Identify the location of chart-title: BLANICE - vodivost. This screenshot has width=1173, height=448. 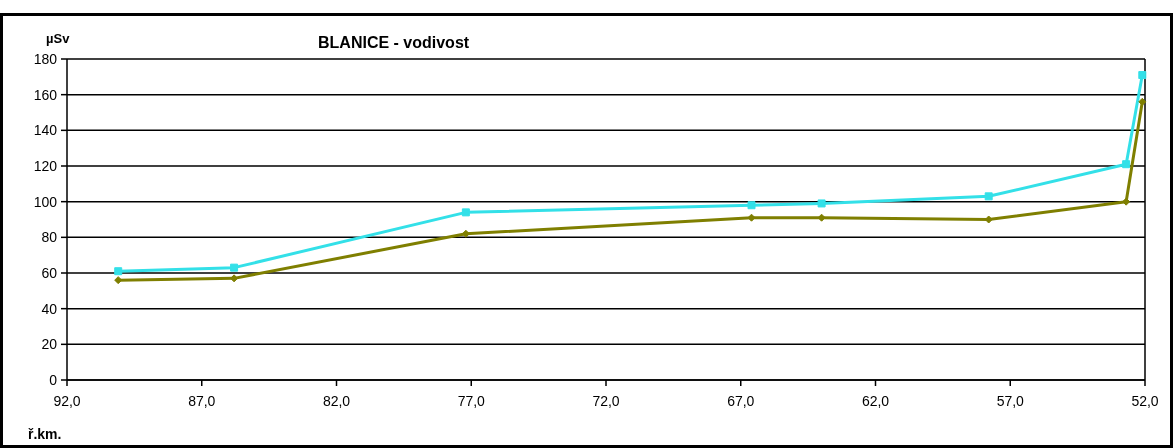
(394, 42).